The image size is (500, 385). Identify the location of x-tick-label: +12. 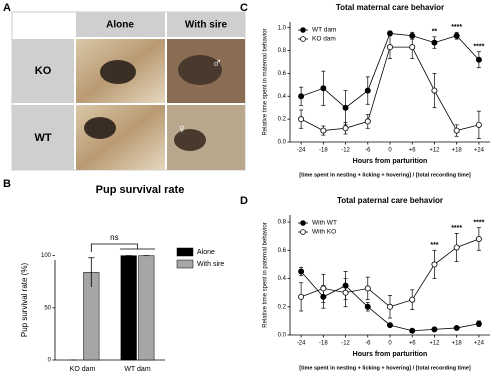
(434, 151).